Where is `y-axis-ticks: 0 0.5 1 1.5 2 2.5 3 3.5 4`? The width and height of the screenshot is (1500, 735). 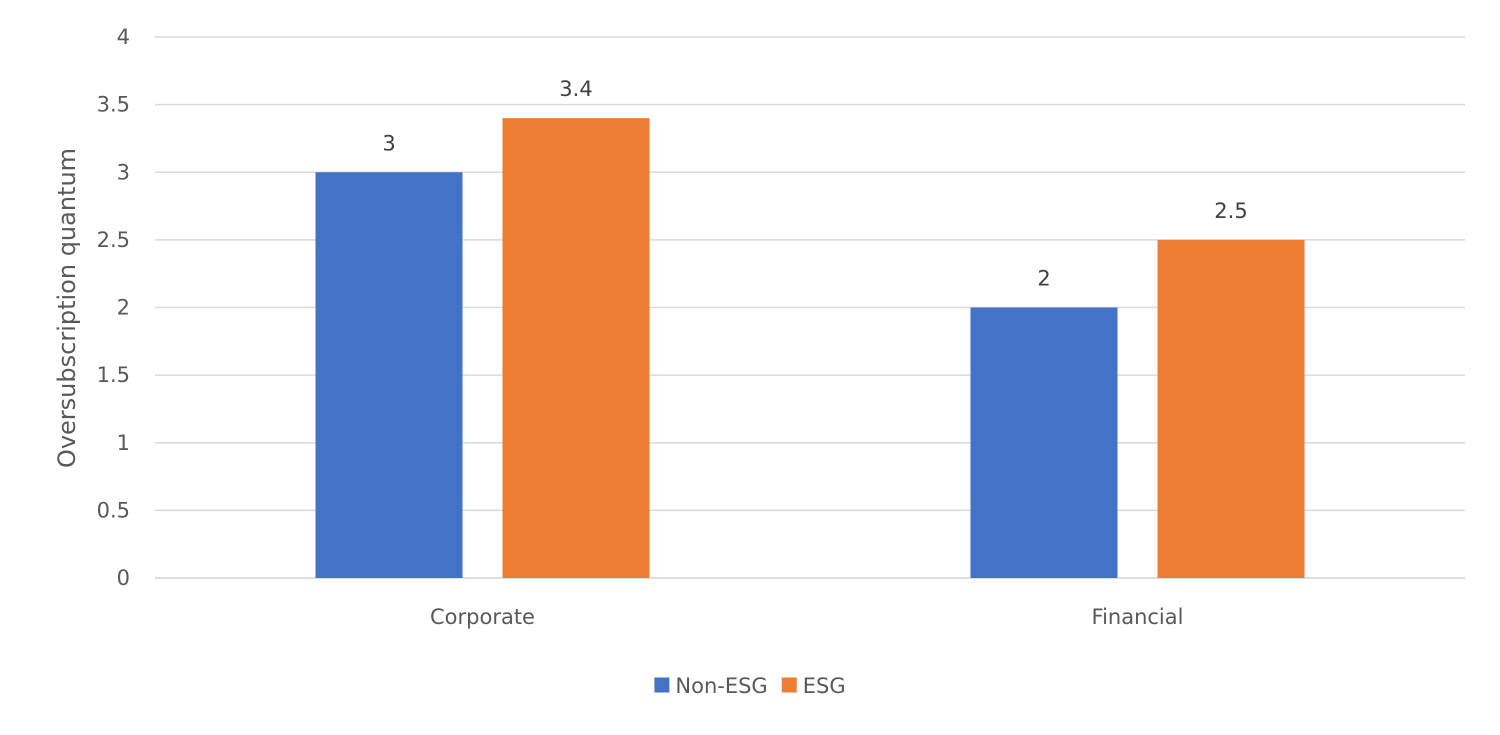
y-axis-ticks: 0 0.5 1 1.5 2 2.5 3 3.5 4 is located at coordinates (113, 307).